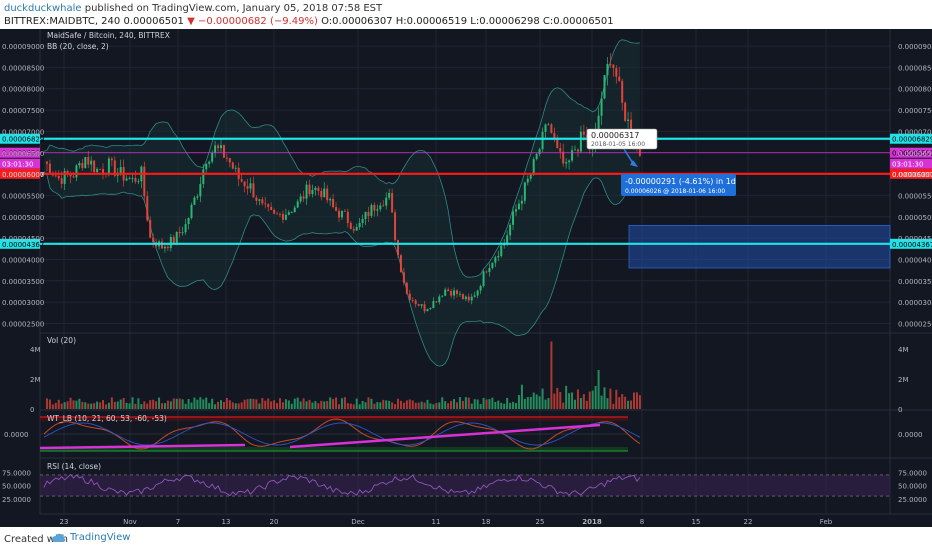 The width and height of the screenshot is (932, 550). I want to click on y-tick-right: 0.00006500, so click(915, 154).